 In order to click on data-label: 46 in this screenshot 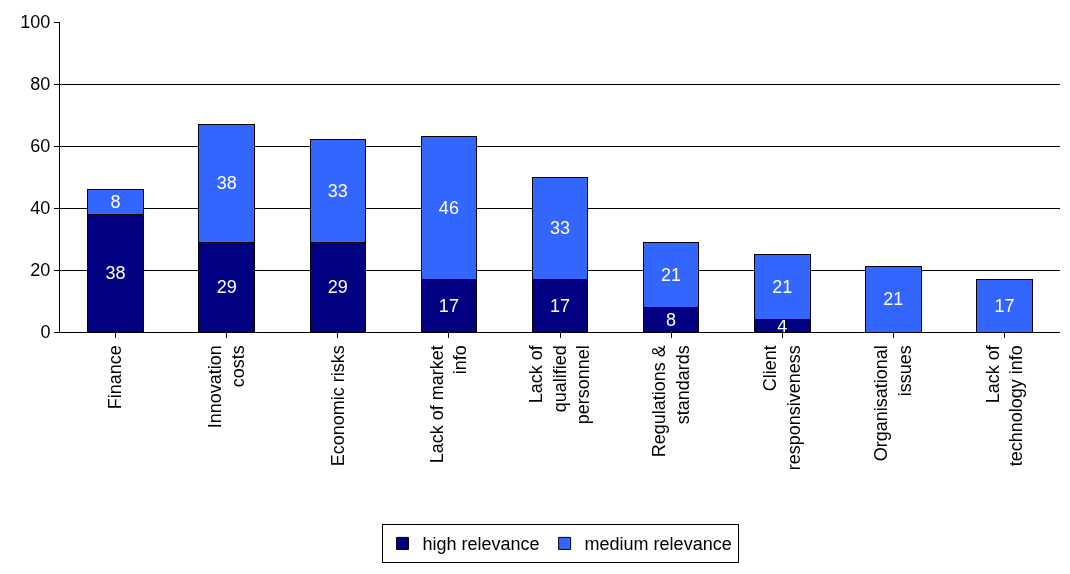, I will do `click(448, 208)`.